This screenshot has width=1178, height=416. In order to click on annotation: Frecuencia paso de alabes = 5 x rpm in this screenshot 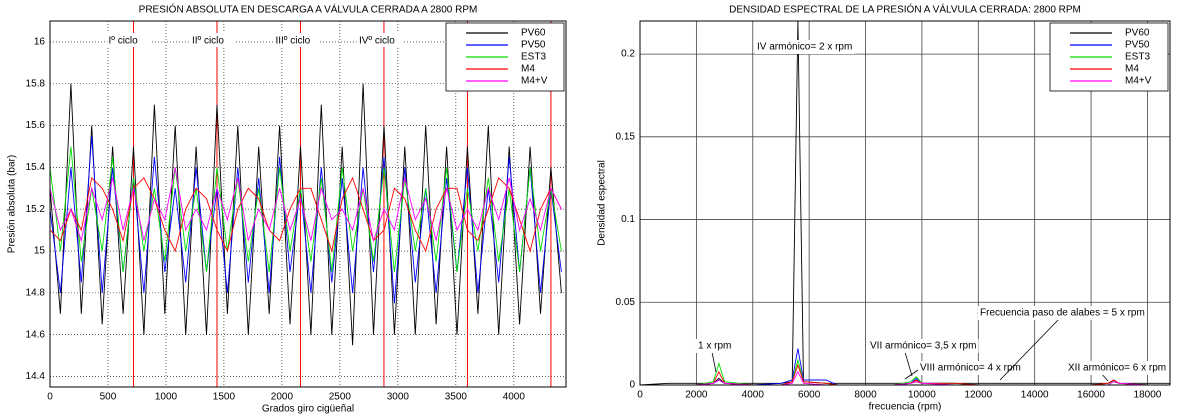, I will do `click(1062, 313)`.